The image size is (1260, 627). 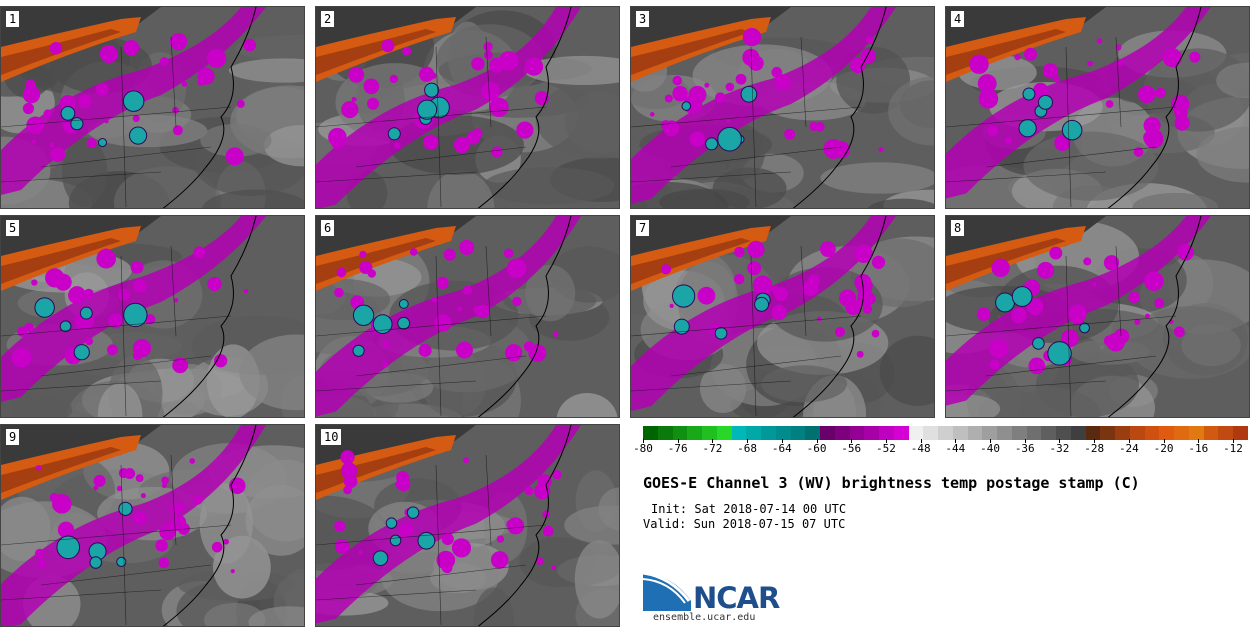 I want to click on colorbar-tick-label: -44, so click(x=955, y=448).